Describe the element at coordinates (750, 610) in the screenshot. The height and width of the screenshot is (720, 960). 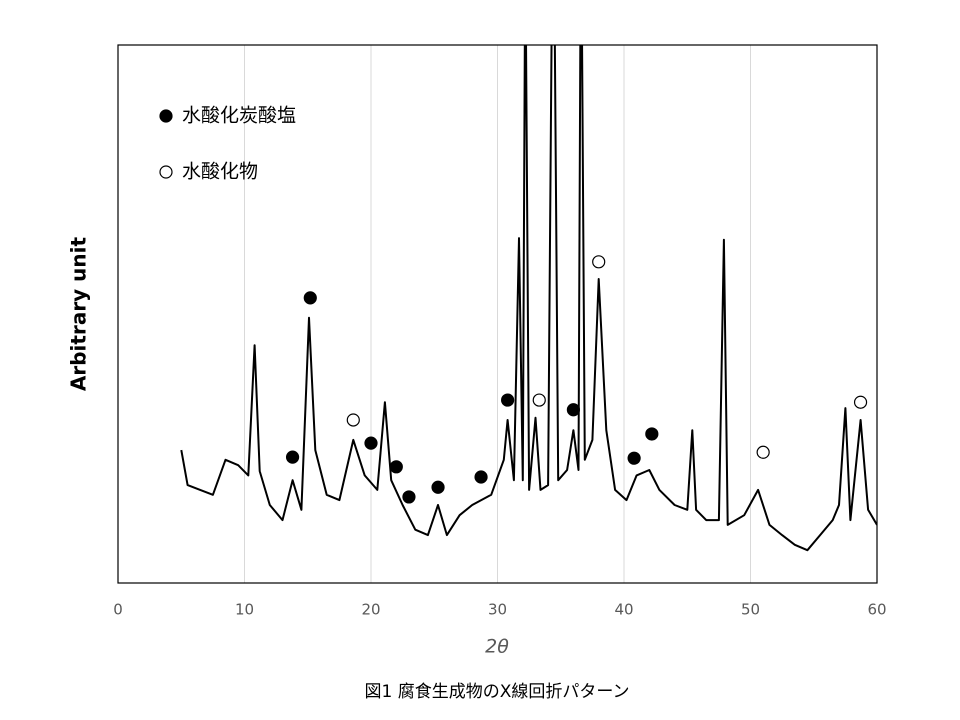
I see `x-tick-label: 50` at that location.